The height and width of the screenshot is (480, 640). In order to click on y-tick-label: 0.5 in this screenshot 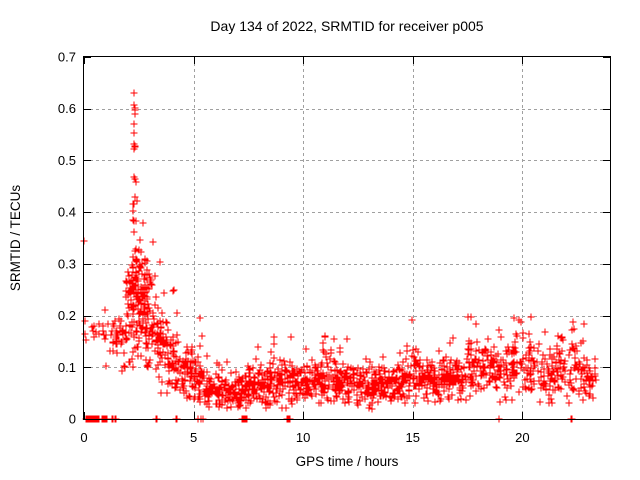, I will do `click(67, 160)`.